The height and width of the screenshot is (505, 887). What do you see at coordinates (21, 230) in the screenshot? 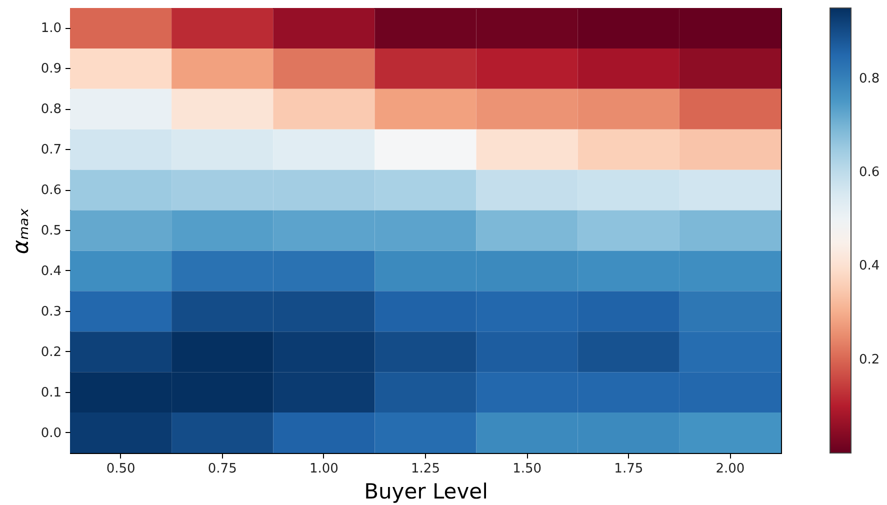
I see `y-axis-title: αₘₐₓ` at bounding box center [21, 230].